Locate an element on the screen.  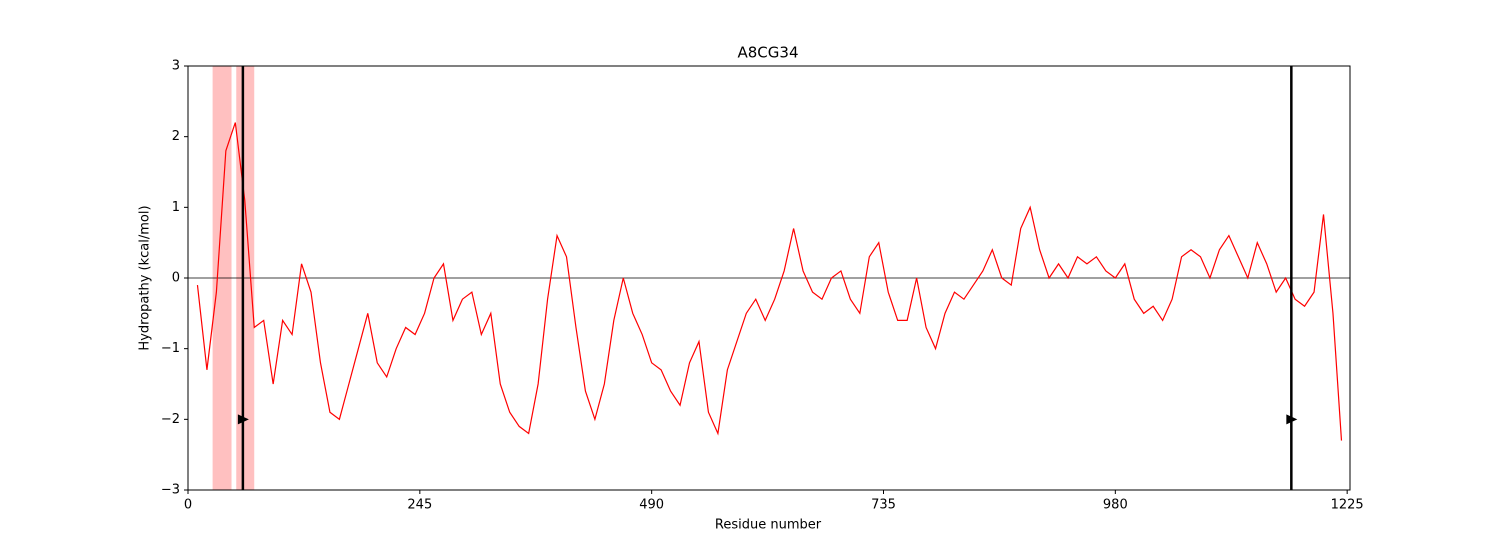
x-tick-label: 245 is located at coordinates (419, 505).